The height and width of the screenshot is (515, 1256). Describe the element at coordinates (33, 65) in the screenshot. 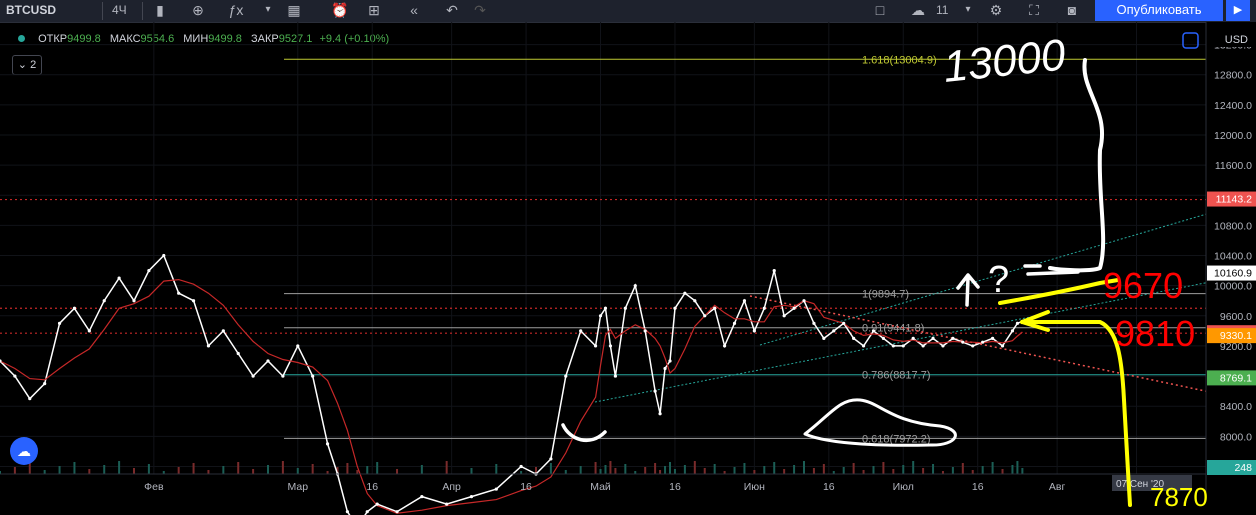

I see `indicator-count: 2` at that location.